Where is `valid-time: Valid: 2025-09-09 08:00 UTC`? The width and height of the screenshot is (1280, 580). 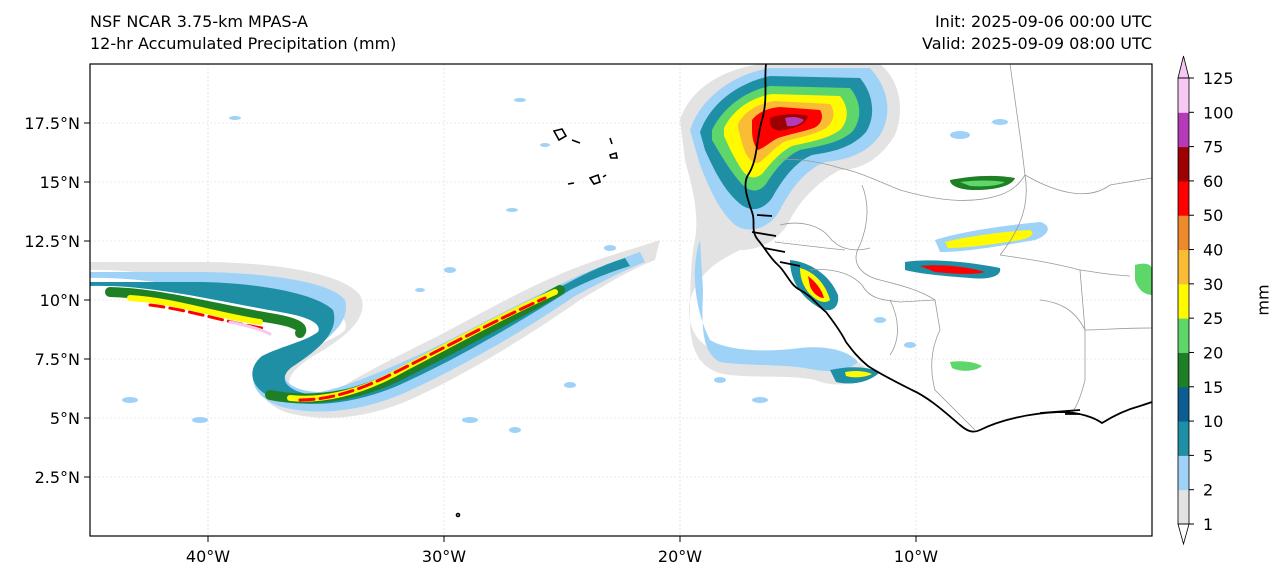 valid-time: Valid: 2025-09-09 08:00 UTC is located at coordinates (1036, 43).